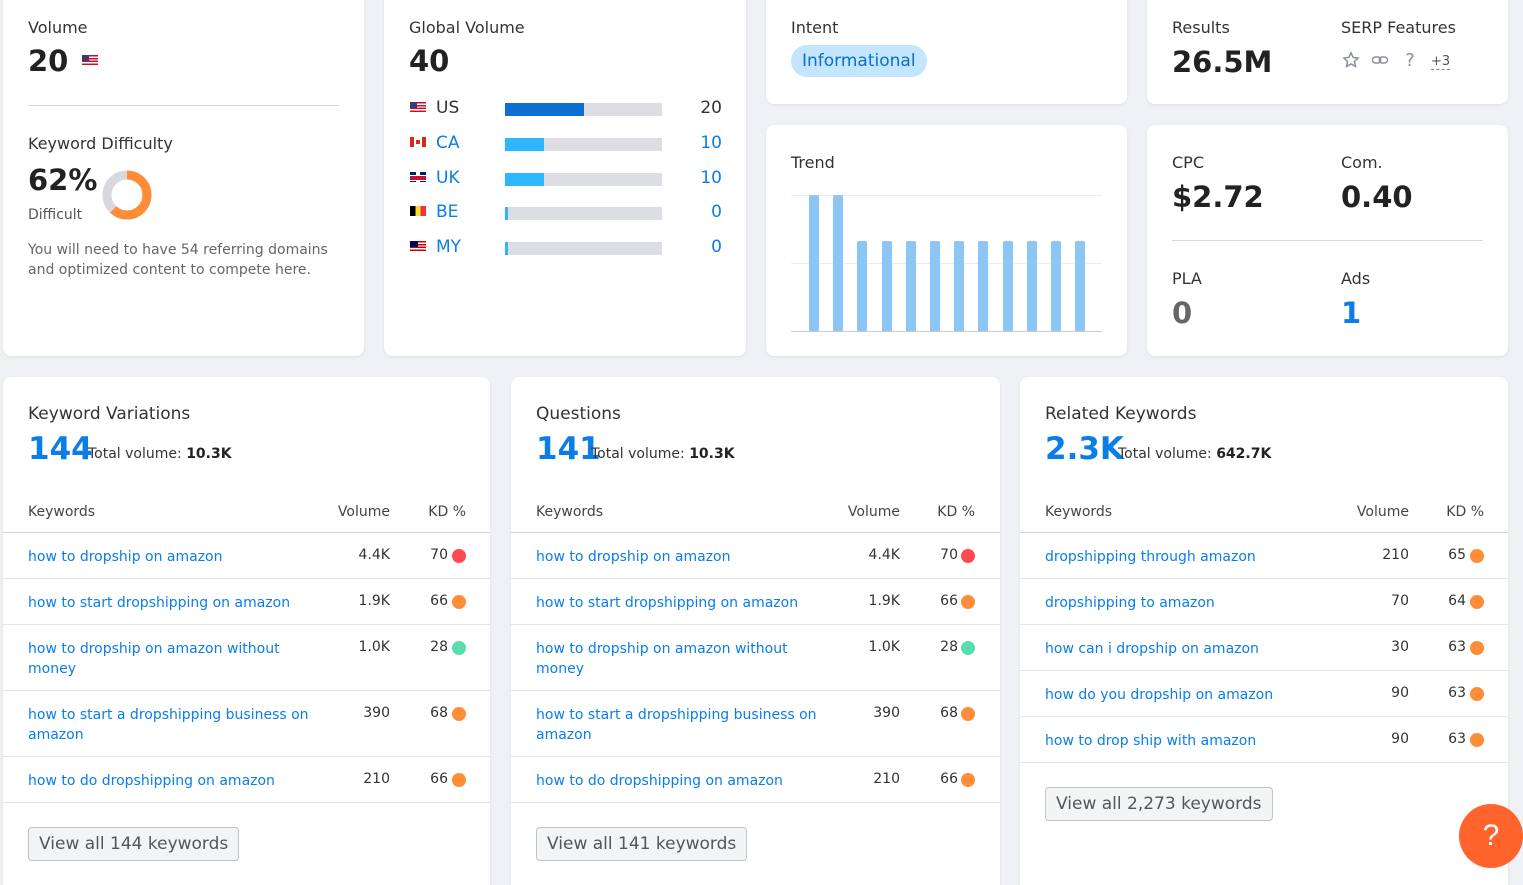 This screenshot has height=885, width=1523. What do you see at coordinates (1222, 62) in the screenshot?
I see `results-value: 26.5M` at bounding box center [1222, 62].